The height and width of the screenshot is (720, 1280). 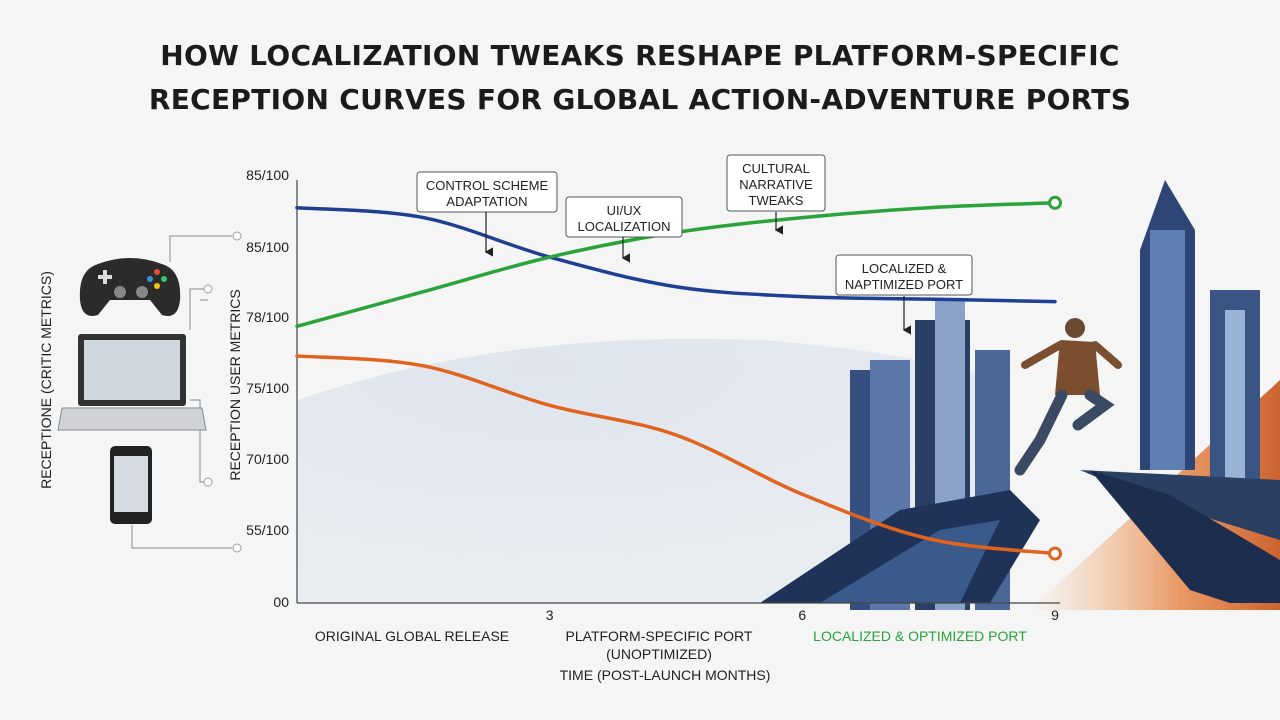 What do you see at coordinates (131, 485) in the screenshot?
I see `smartphone-icon` at bounding box center [131, 485].